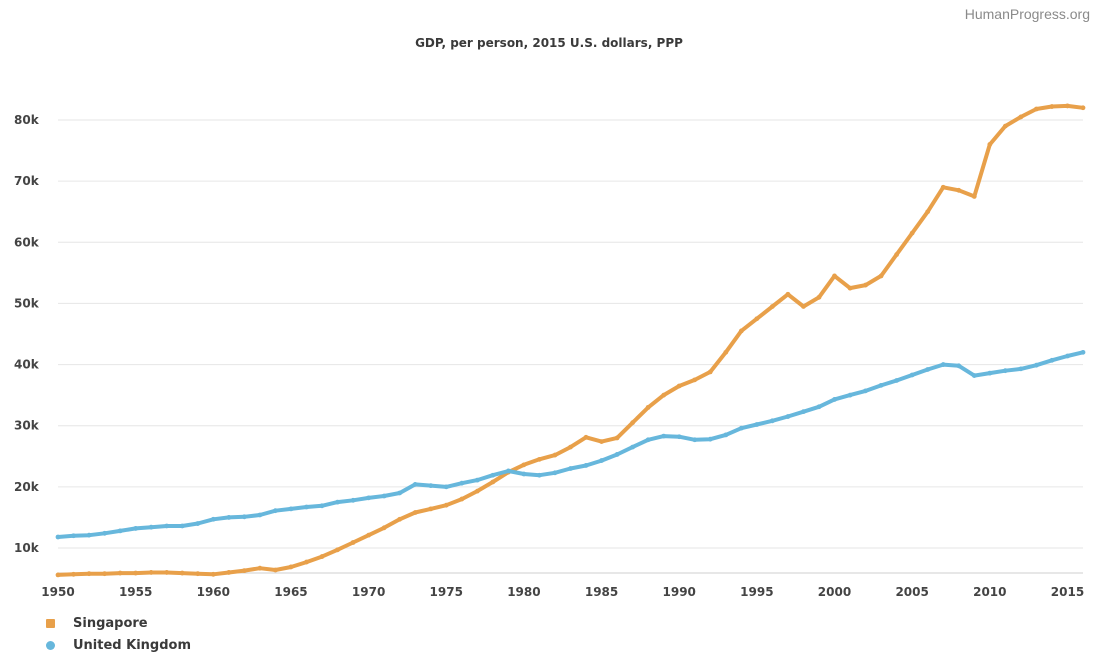 This screenshot has height=661, width=1098. What do you see at coordinates (27, 181) in the screenshot?
I see `y-tick-label: 70k` at bounding box center [27, 181].